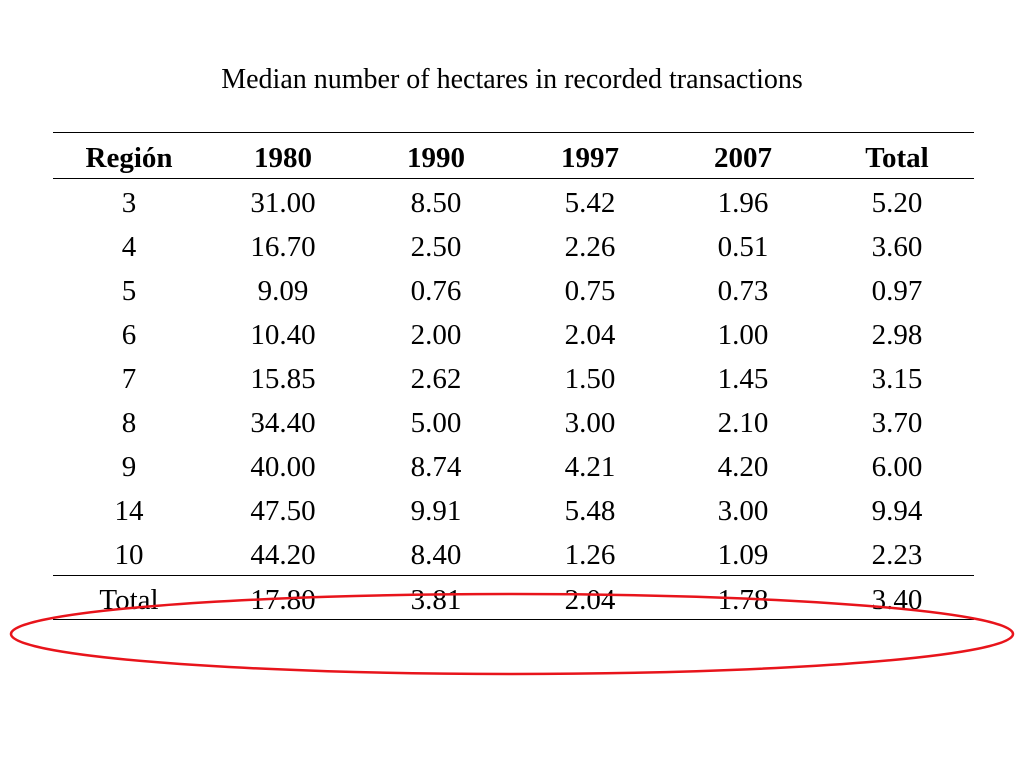  Describe the element at coordinates (283, 379) in the screenshot. I see `table-cell: 15.85` at that location.